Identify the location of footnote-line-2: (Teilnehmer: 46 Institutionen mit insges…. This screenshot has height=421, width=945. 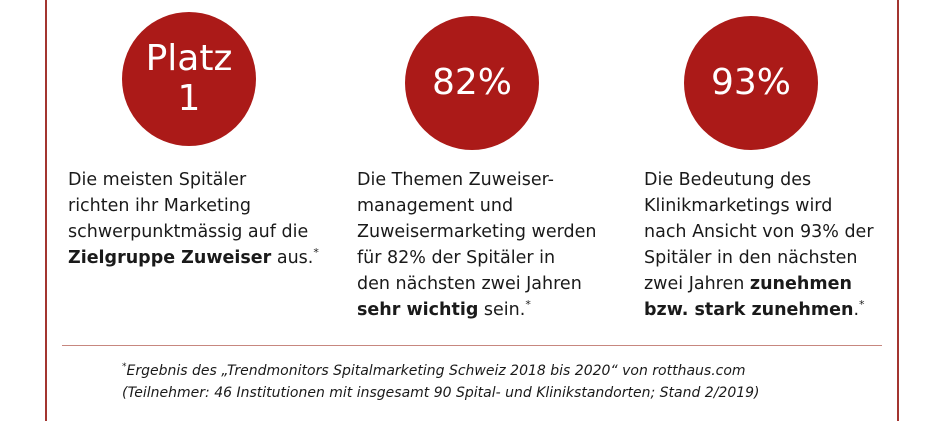
(441, 393).